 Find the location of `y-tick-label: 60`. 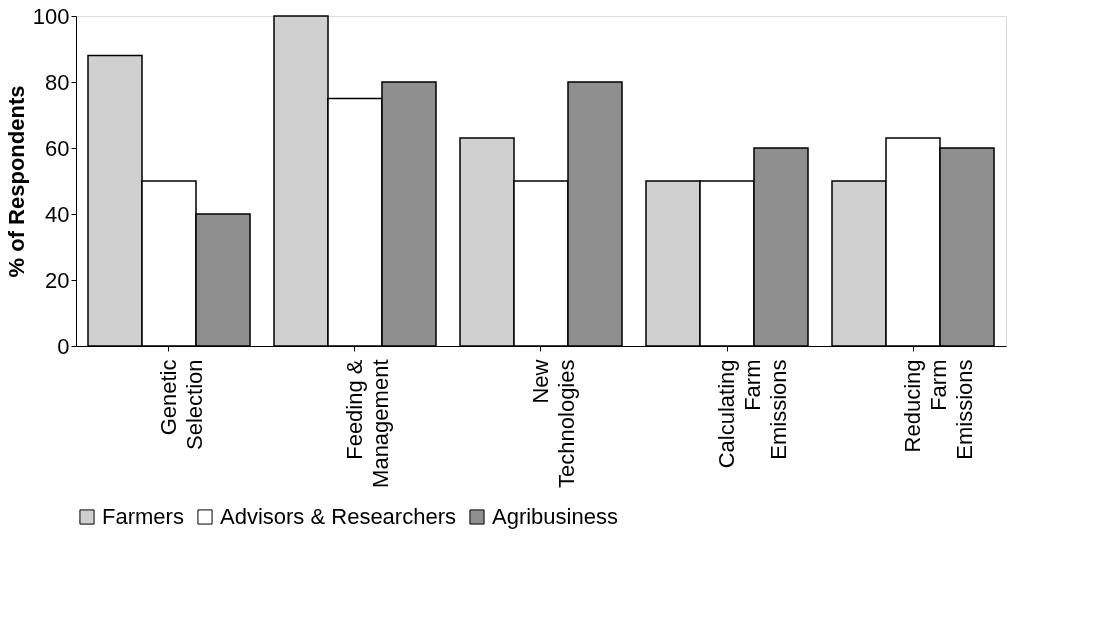

y-tick-label: 60 is located at coordinates (57, 148).